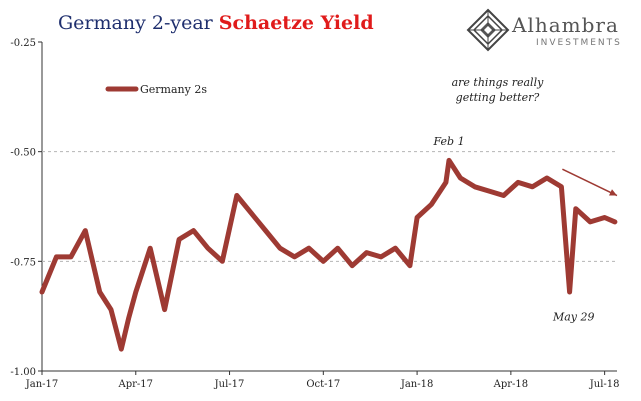 The width and height of the screenshot is (641, 401). I want to click on annotation-label: Feb 1, so click(448, 141).